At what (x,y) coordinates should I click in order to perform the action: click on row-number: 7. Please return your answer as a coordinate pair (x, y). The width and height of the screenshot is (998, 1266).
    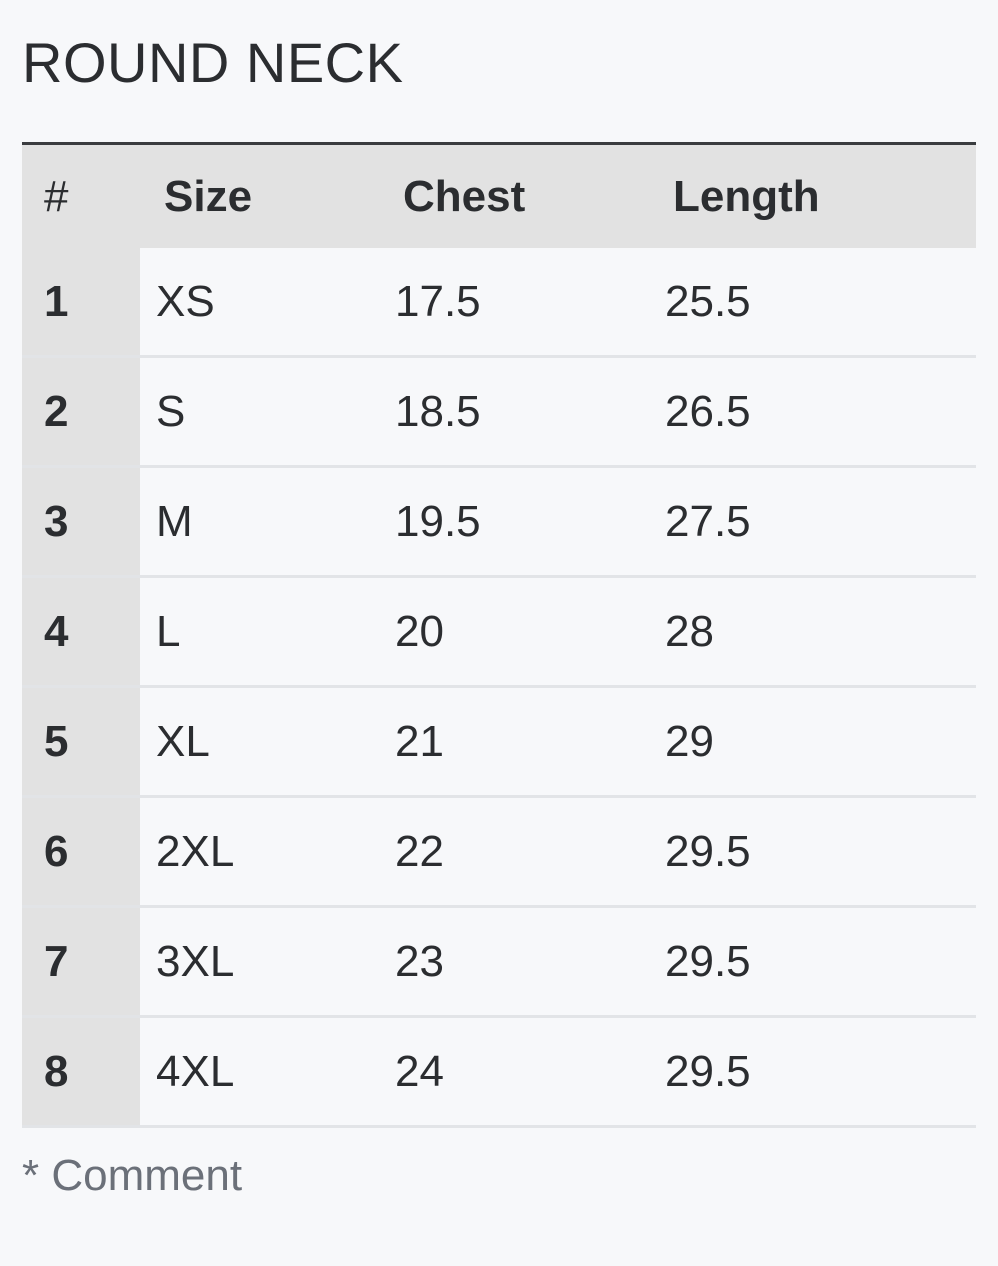
    Looking at the image, I should click on (81, 961).